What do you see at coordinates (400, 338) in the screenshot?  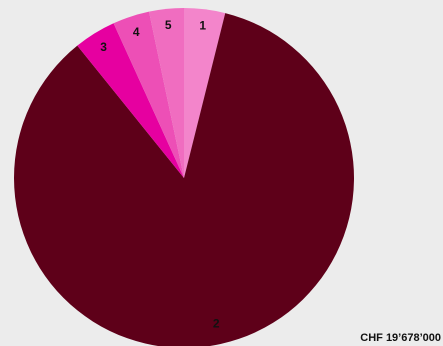 I see `total-value-label: CHF 19’678’000` at bounding box center [400, 338].